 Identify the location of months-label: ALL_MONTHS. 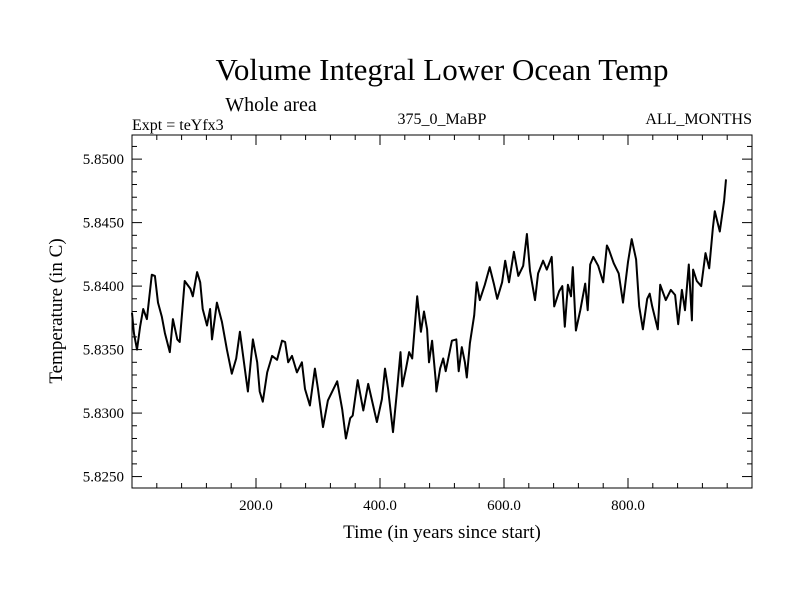
(698, 119).